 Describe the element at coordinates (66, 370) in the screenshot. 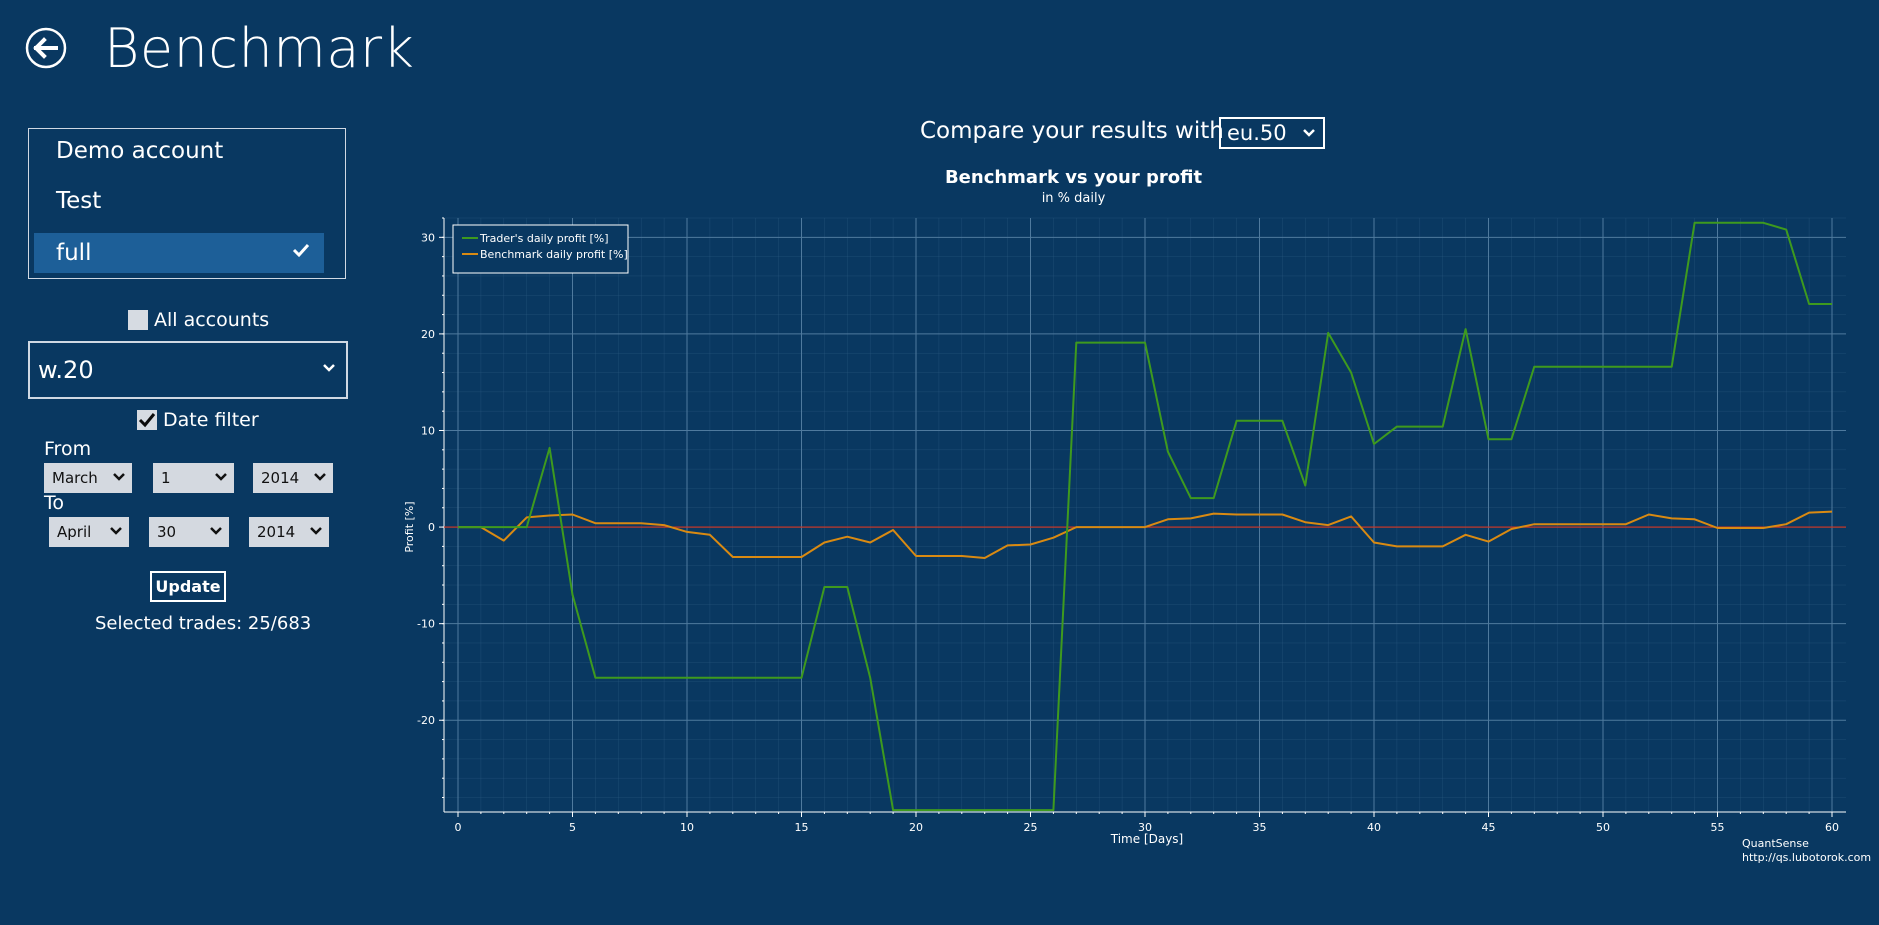

I see `instrument-value: w.20` at that location.